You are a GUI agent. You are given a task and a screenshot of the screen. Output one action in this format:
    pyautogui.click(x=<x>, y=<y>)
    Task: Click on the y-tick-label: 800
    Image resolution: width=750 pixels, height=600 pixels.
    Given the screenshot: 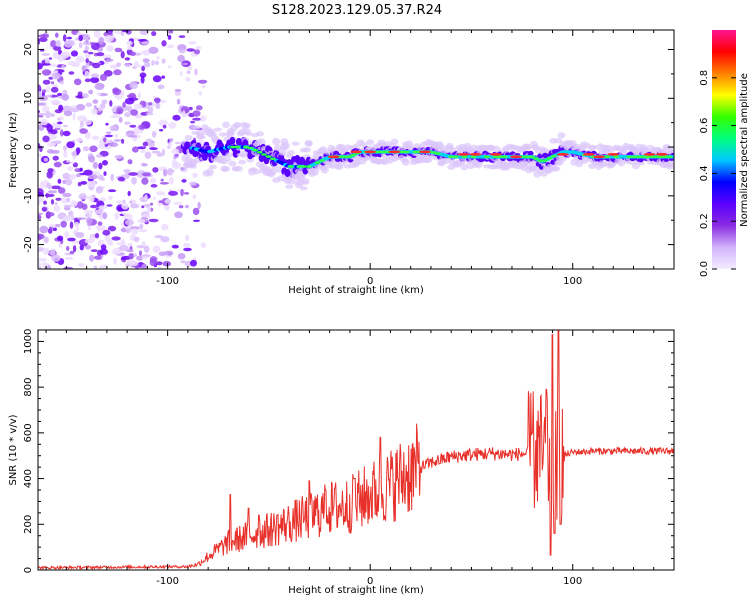 What is the action you would take?
    pyautogui.click(x=28, y=387)
    